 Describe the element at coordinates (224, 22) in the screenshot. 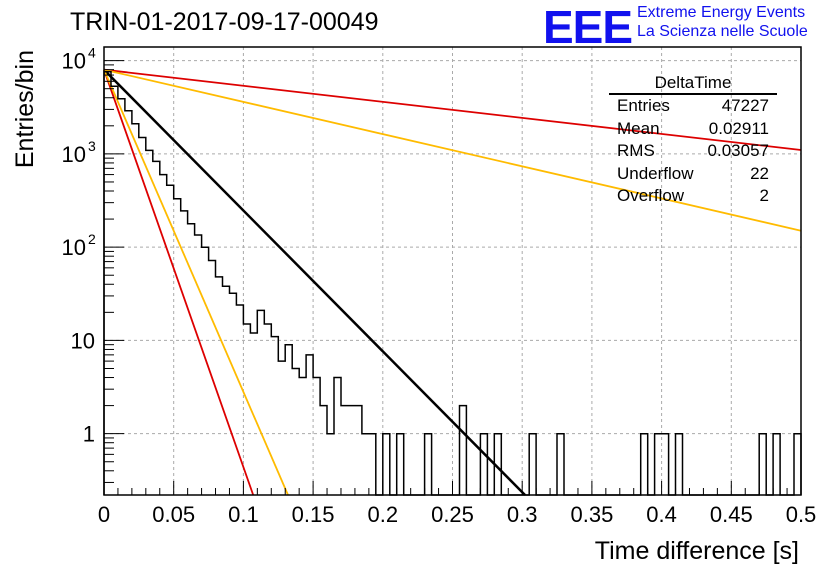

I see `chart-title: TRIN-01-2017-09-17-00049` at that location.